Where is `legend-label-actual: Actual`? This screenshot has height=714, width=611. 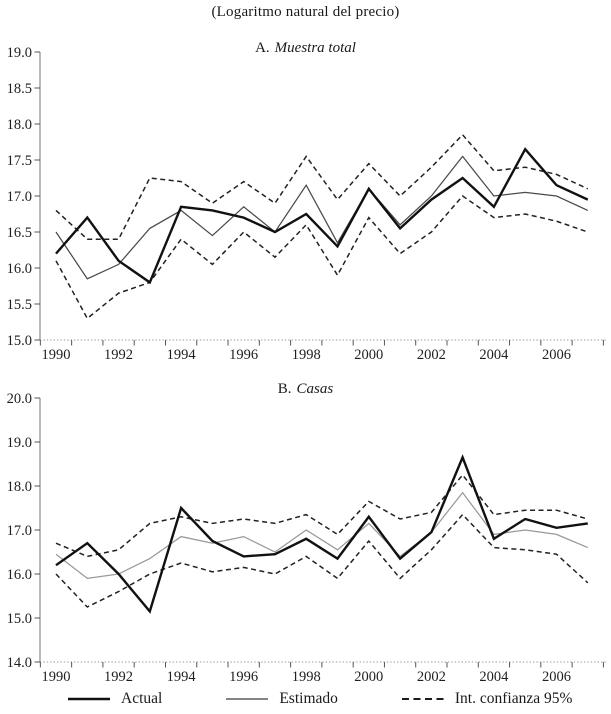
legend-label-actual: Actual is located at coordinates (142, 698).